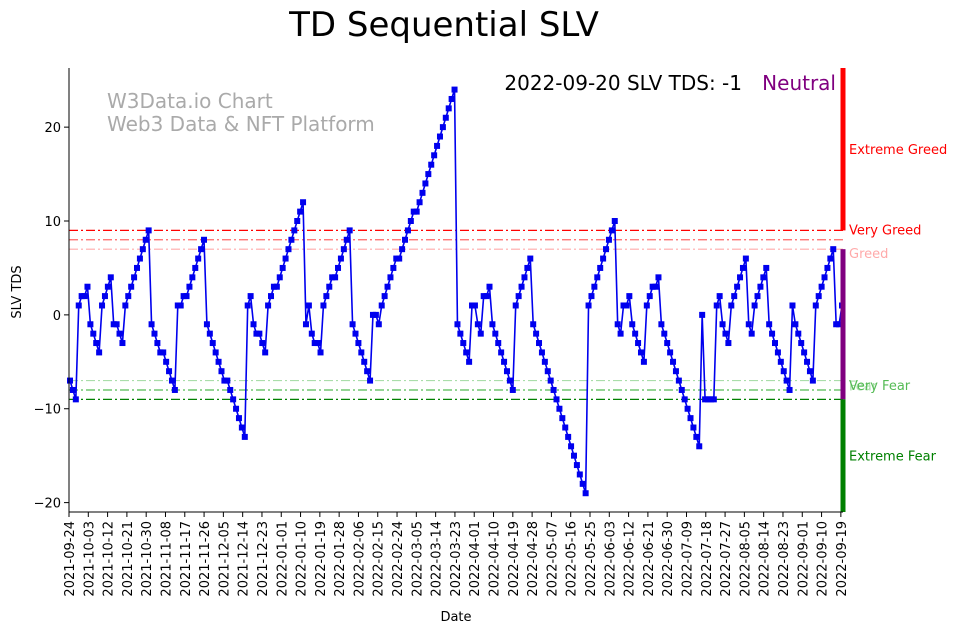 This screenshot has height=633, width=962. I want to click on x-tick-label: 2022-04-10, so click(495, 559).